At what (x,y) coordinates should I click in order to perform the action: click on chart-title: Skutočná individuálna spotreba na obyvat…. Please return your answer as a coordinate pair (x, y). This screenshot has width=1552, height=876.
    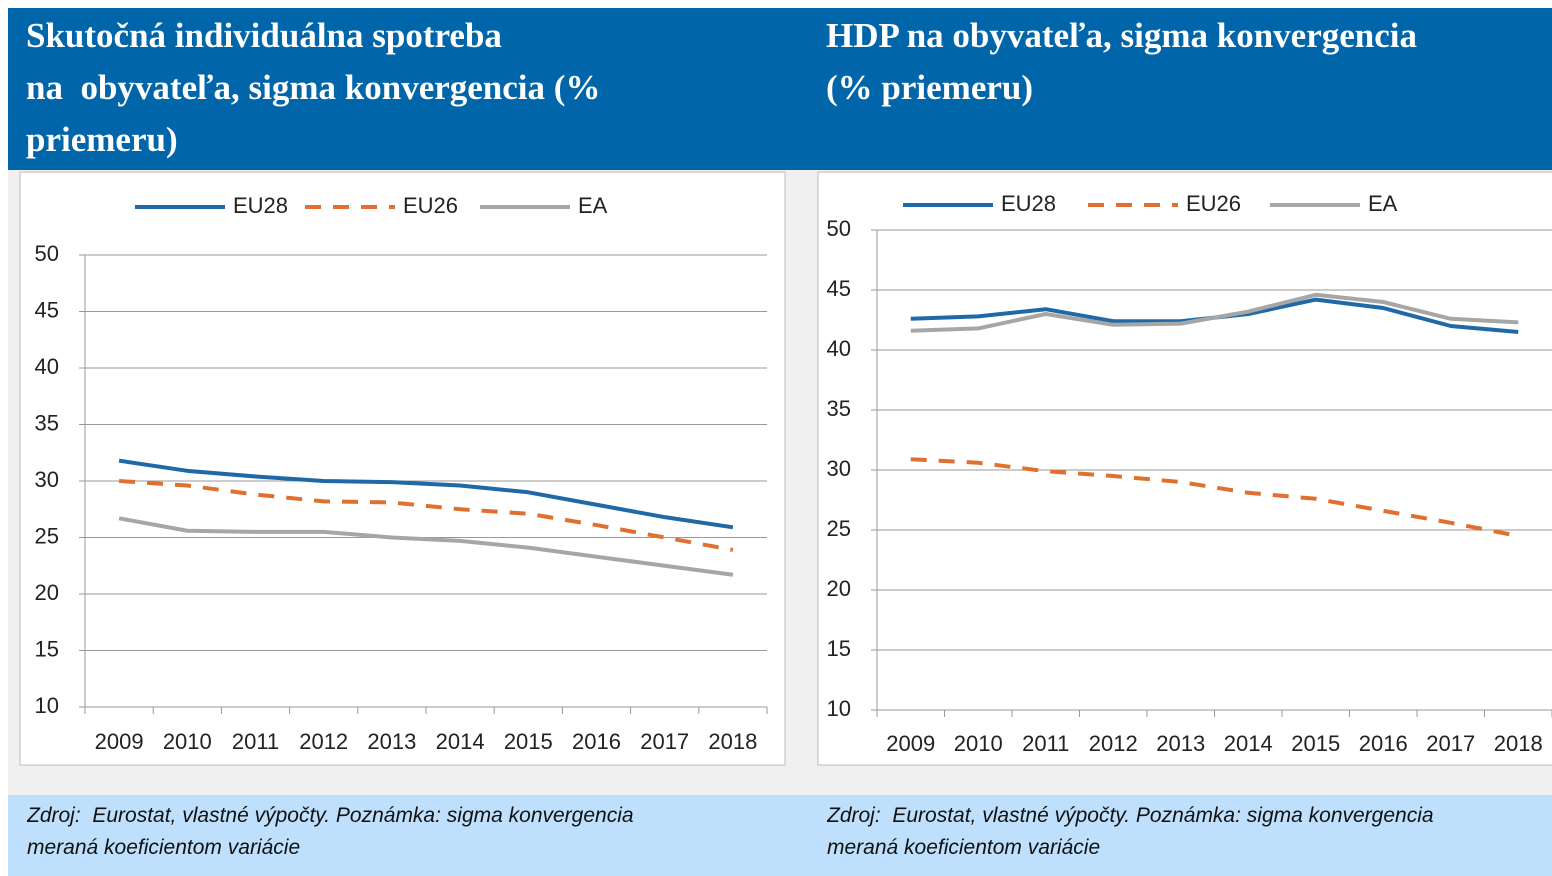
    Looking at the image, I should click on (313, 87).